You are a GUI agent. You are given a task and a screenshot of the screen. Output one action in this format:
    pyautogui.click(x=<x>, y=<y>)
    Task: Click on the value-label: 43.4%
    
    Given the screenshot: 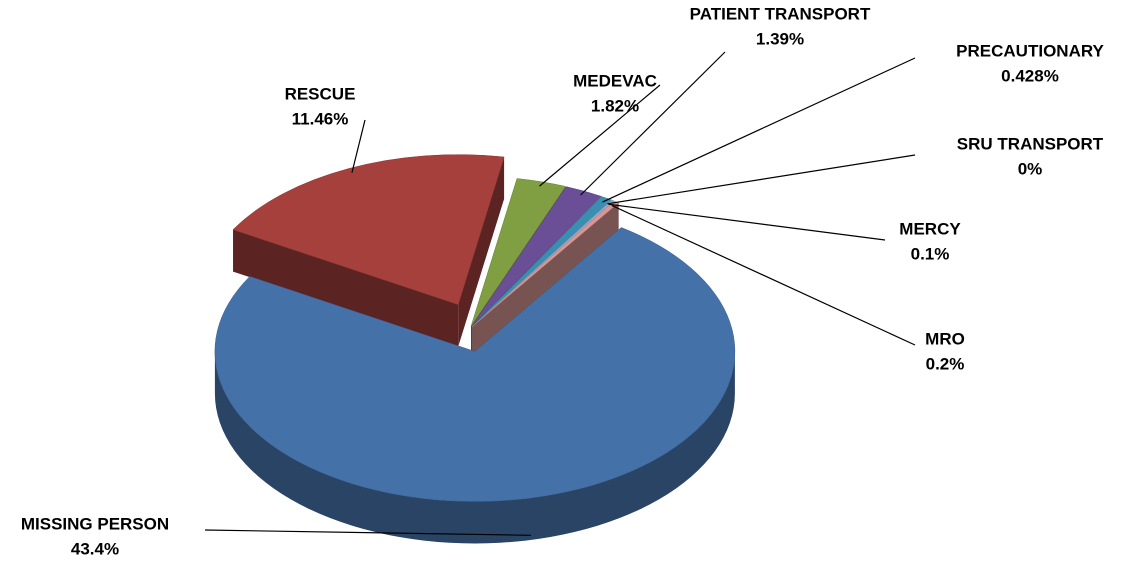 What is the action you would take?
    pyautogui.click(x=95, y=548)
    